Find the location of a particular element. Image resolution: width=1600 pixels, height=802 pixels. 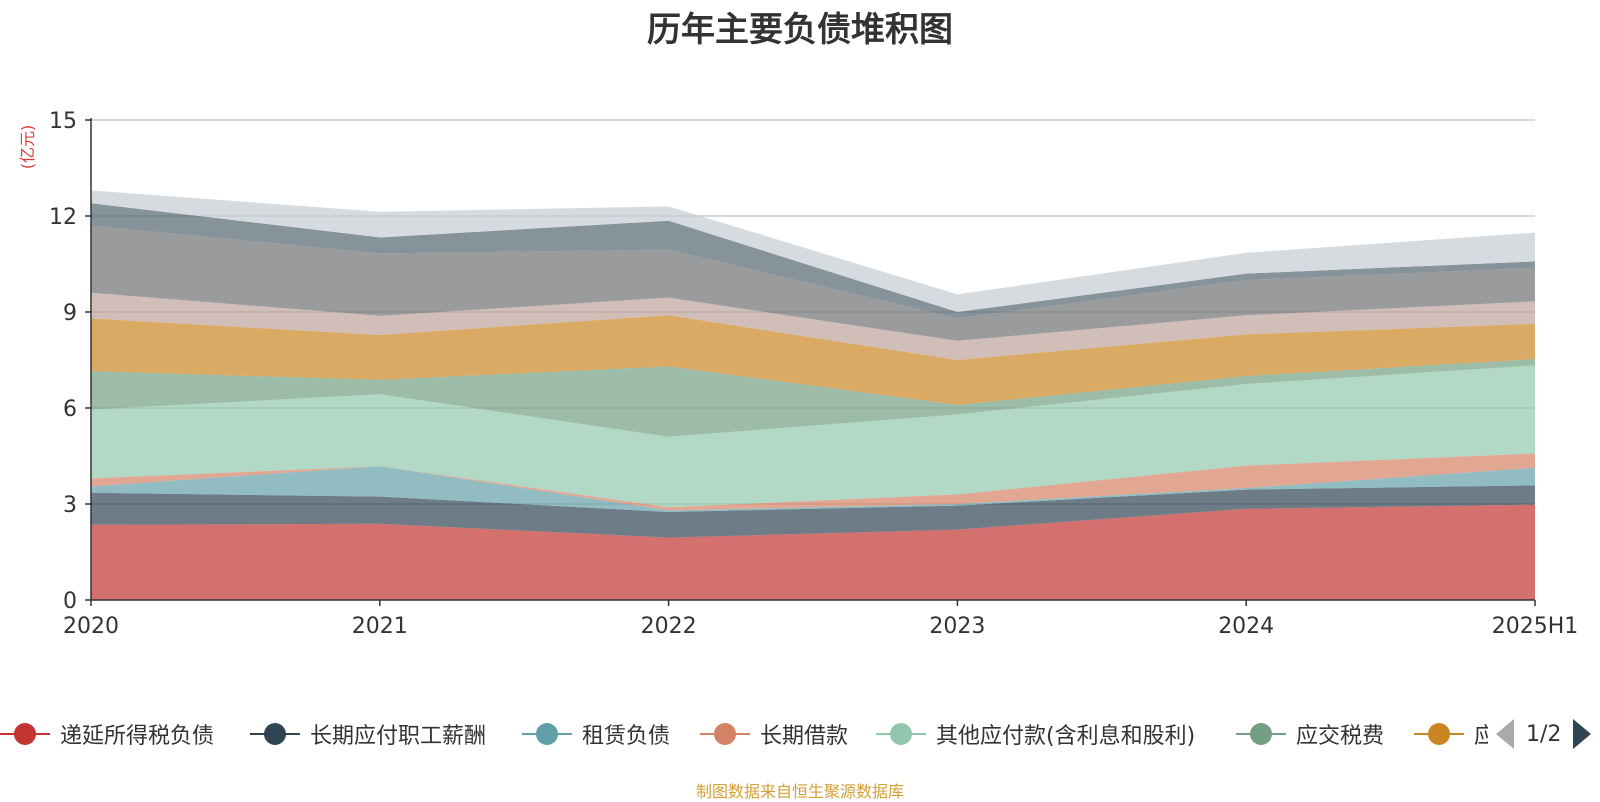

x-tick-label: 2023 is located at coordinates (957, 626).